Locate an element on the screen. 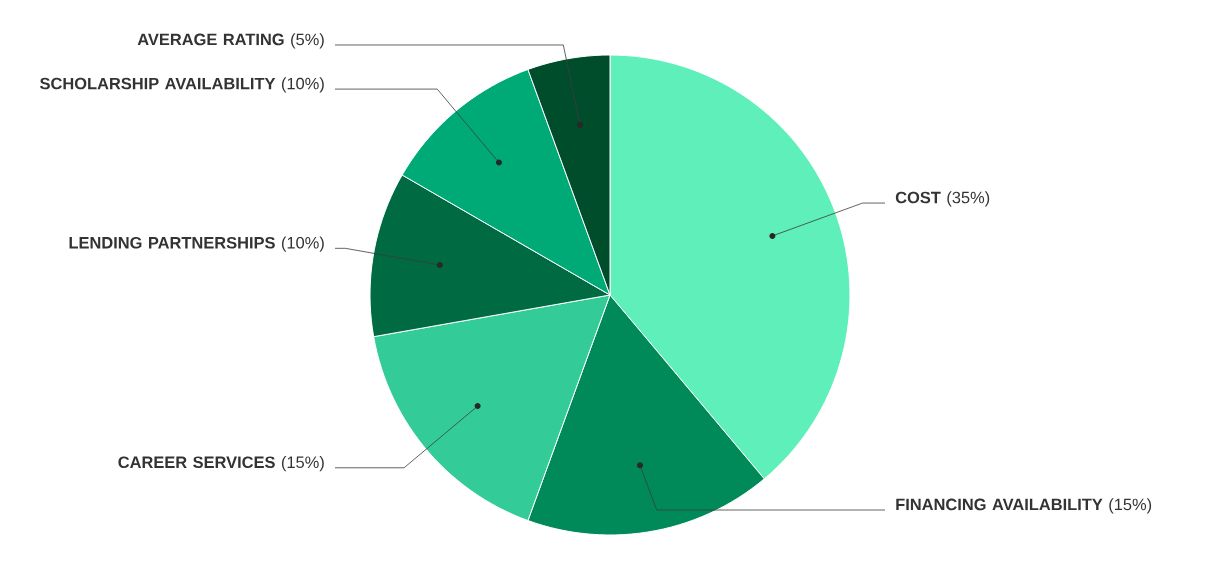  slice-label: COST (35%) is located at coordinates (942, 199).